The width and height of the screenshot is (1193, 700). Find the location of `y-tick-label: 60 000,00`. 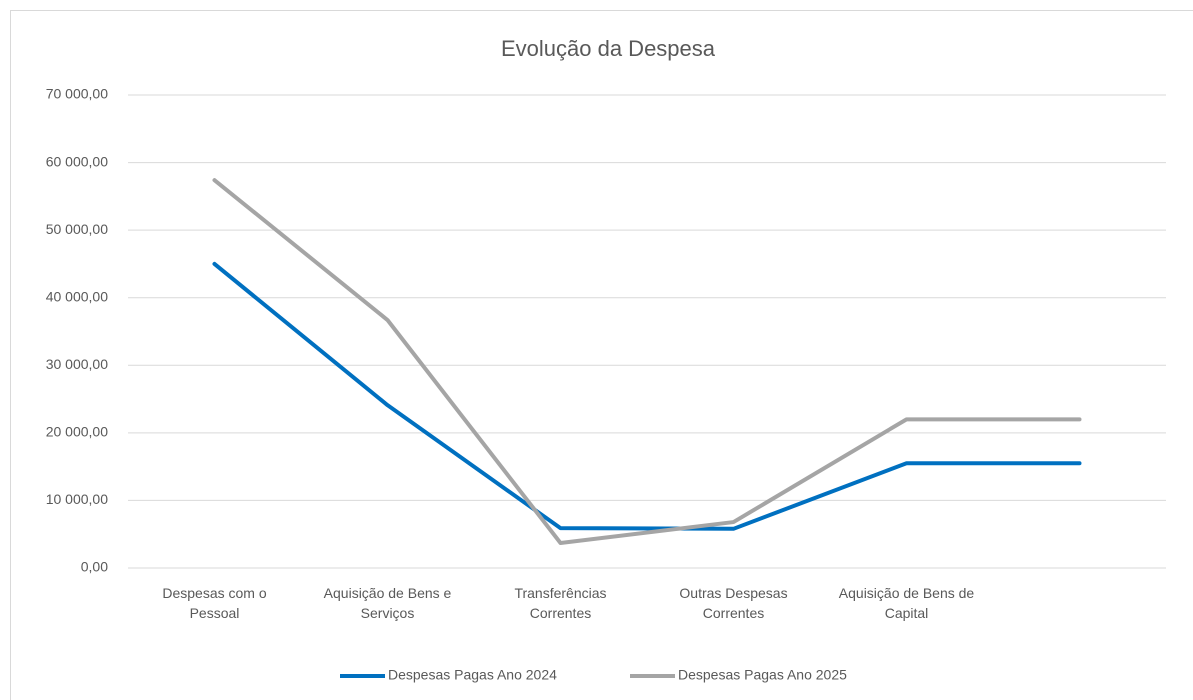

y-tick-label: 60 000,00 is located at coordinates (77, 161).